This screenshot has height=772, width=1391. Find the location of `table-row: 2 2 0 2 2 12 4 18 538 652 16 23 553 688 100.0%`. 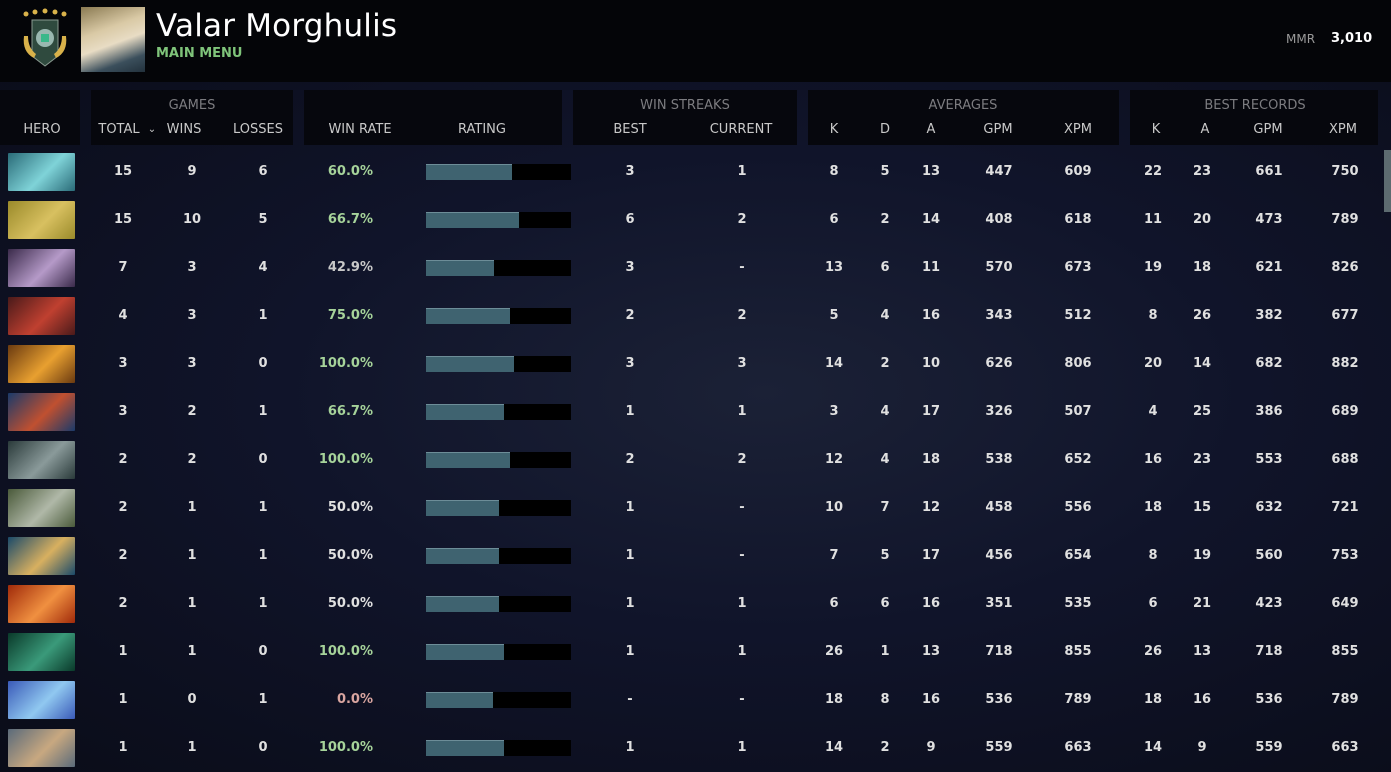

table-row: 2 2 0 2 2 12 4 18 538 652 16 23 553 688 100.0% is located at coordinates (690, 460).